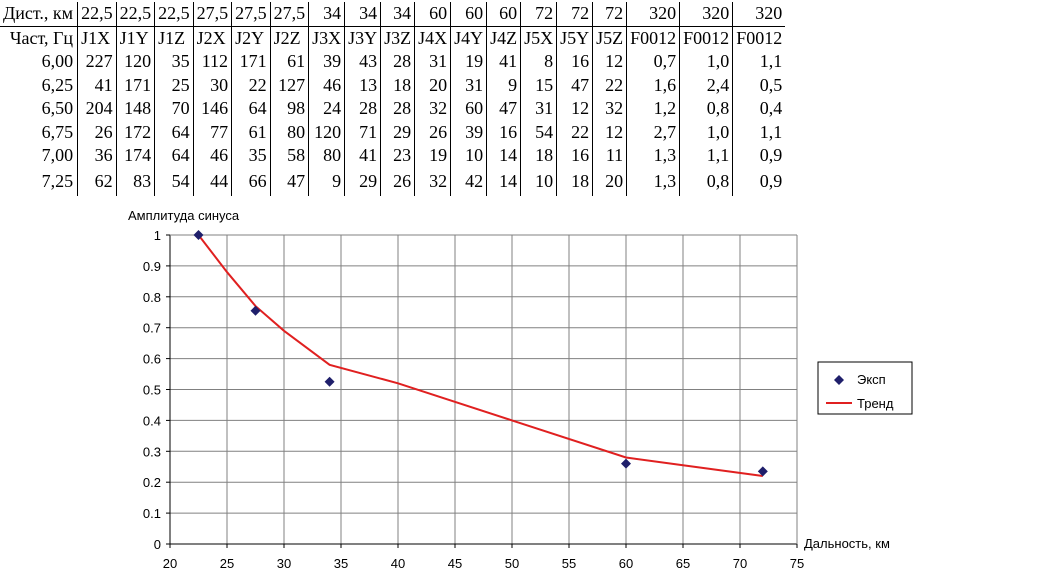 Image resolution: width=1052 pixels, height=582 pixels. Describe the element at coordinates (212, 181) in the screenshot. I see `table-cell: 44` at that location.